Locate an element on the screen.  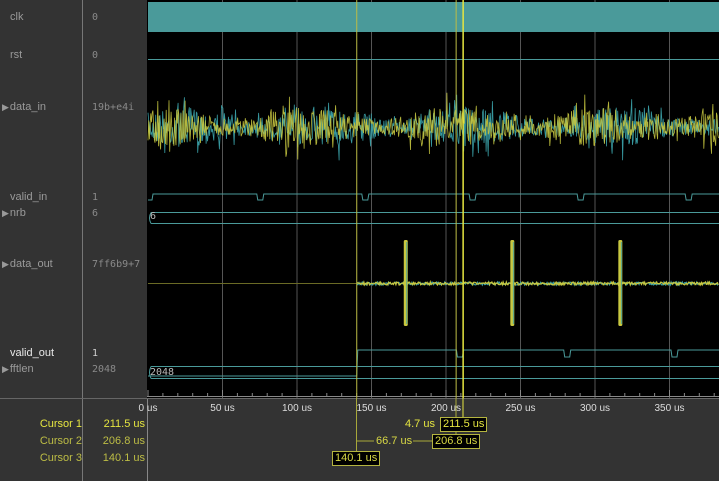
signal-data-out: ▶data_out is located at coordinates (27, 264).